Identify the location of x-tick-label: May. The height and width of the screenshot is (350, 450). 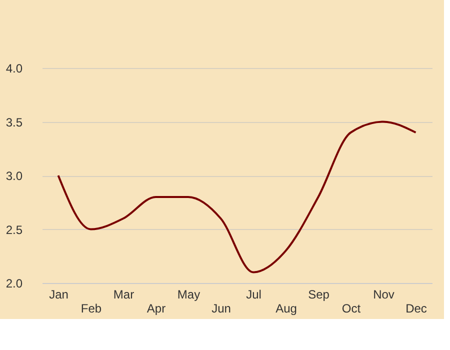
(188, 295).